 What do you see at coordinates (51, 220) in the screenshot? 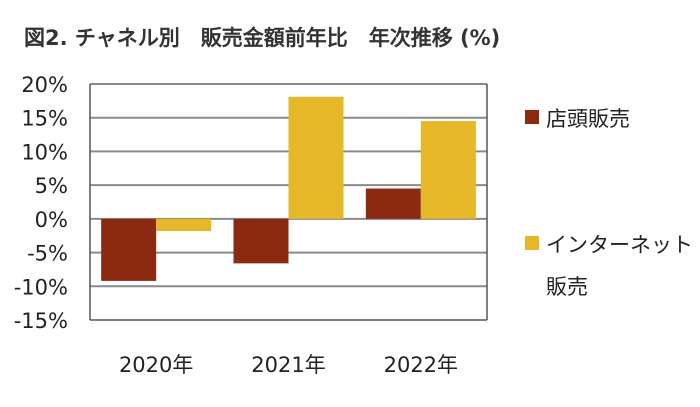
I see `y-tick-label: 0%` at bounding box center [51, 220].